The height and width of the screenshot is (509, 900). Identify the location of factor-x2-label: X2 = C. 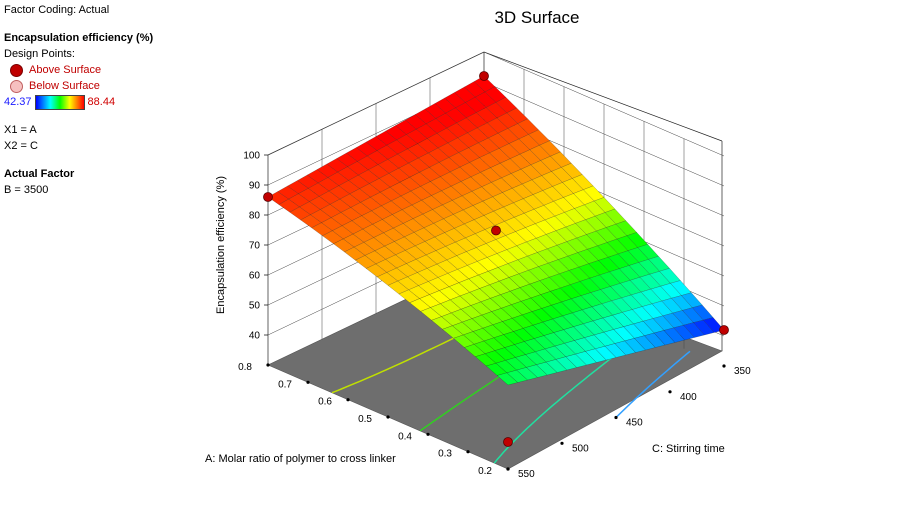
(21, 146).